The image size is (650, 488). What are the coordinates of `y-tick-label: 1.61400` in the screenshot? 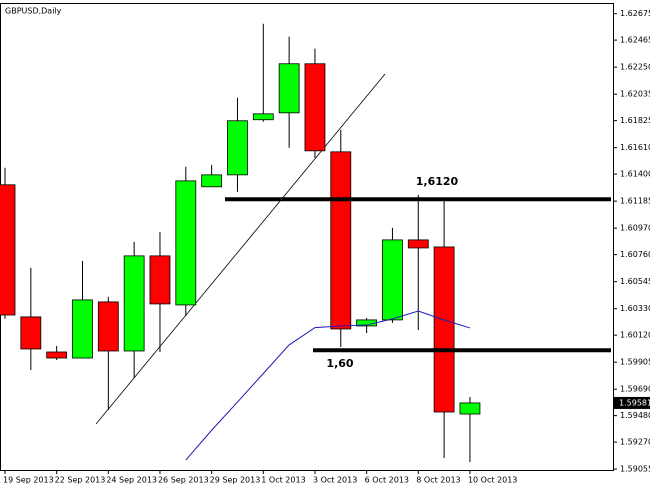 It's located at (635, 174).